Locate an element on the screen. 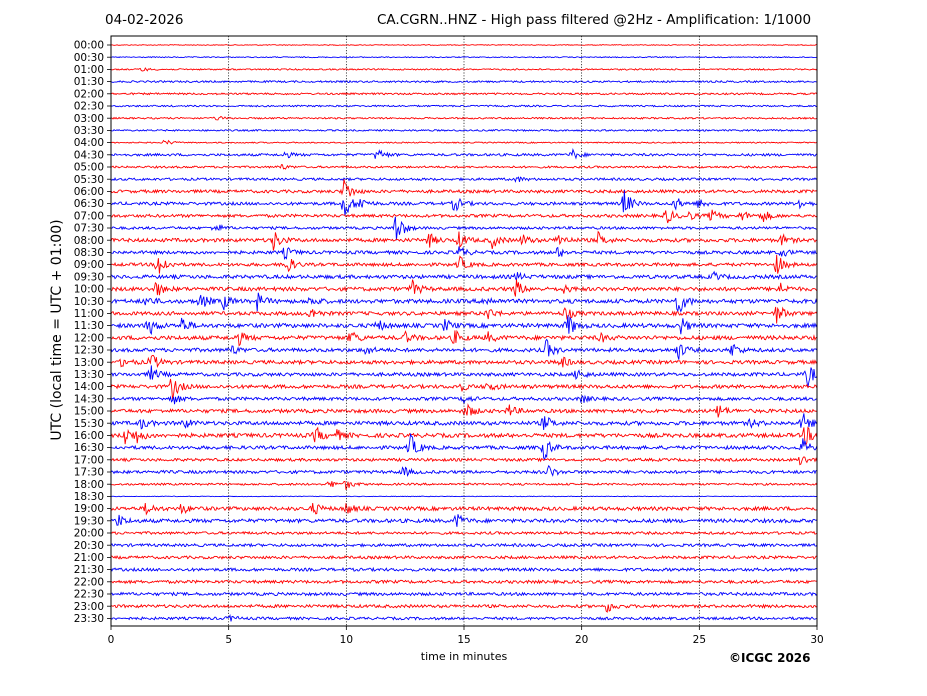 Image resolution: width=927 pixels, height=696 pixels. y-tick-label: 12:00 is located at coordinates (89, 338).